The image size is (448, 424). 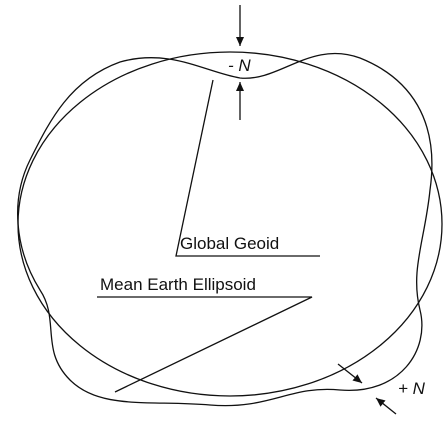 I want to click on ellipsoid-leader, so click(x=205, y=344).